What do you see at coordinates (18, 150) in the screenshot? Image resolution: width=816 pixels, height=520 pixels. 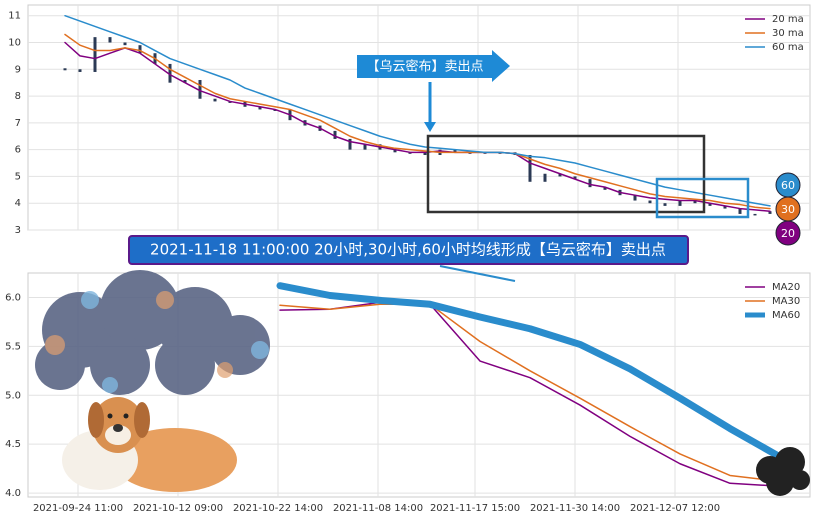 I see `y-tick-label: 6` at bounding box center [18, 150].